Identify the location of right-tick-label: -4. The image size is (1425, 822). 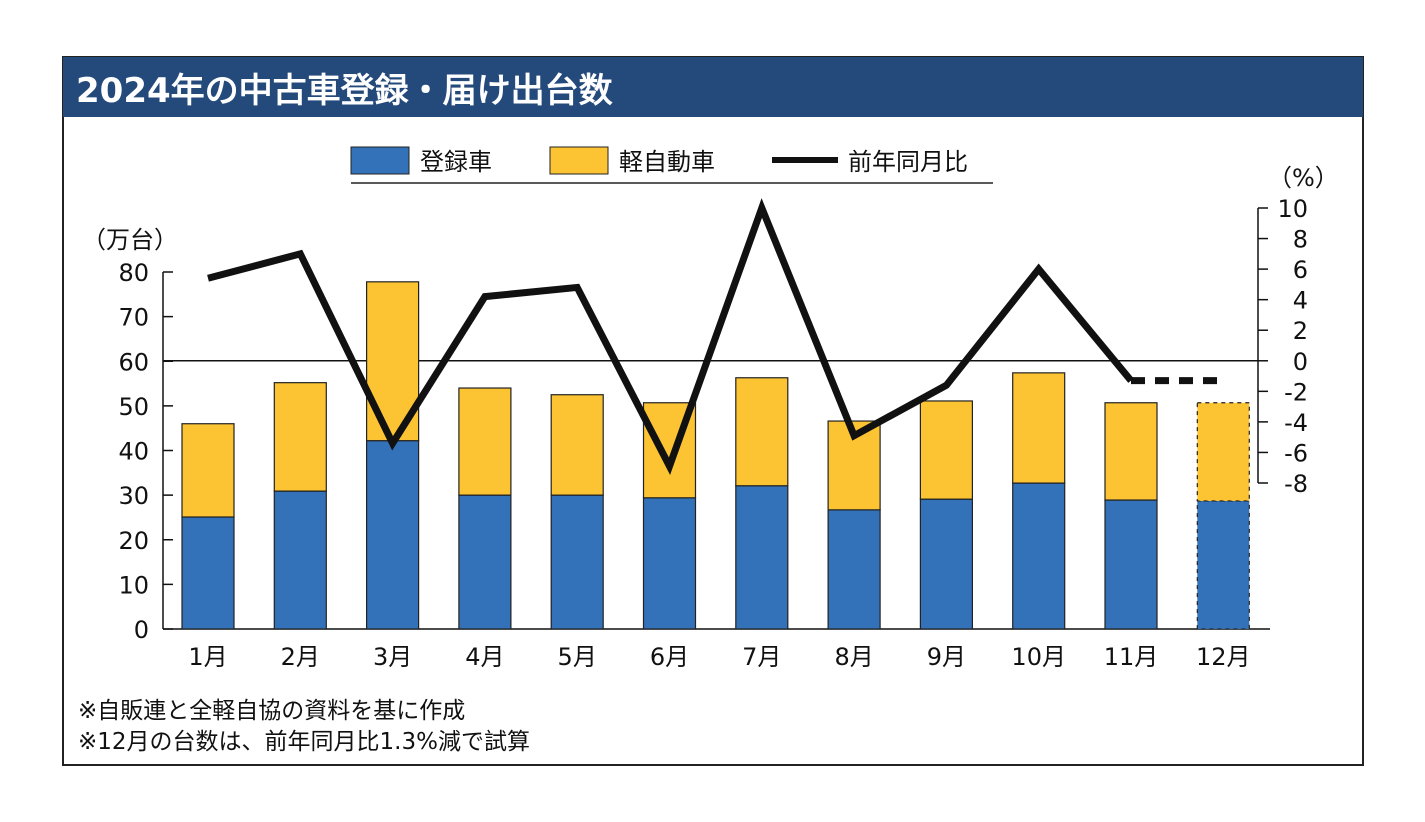
(1296, 423).